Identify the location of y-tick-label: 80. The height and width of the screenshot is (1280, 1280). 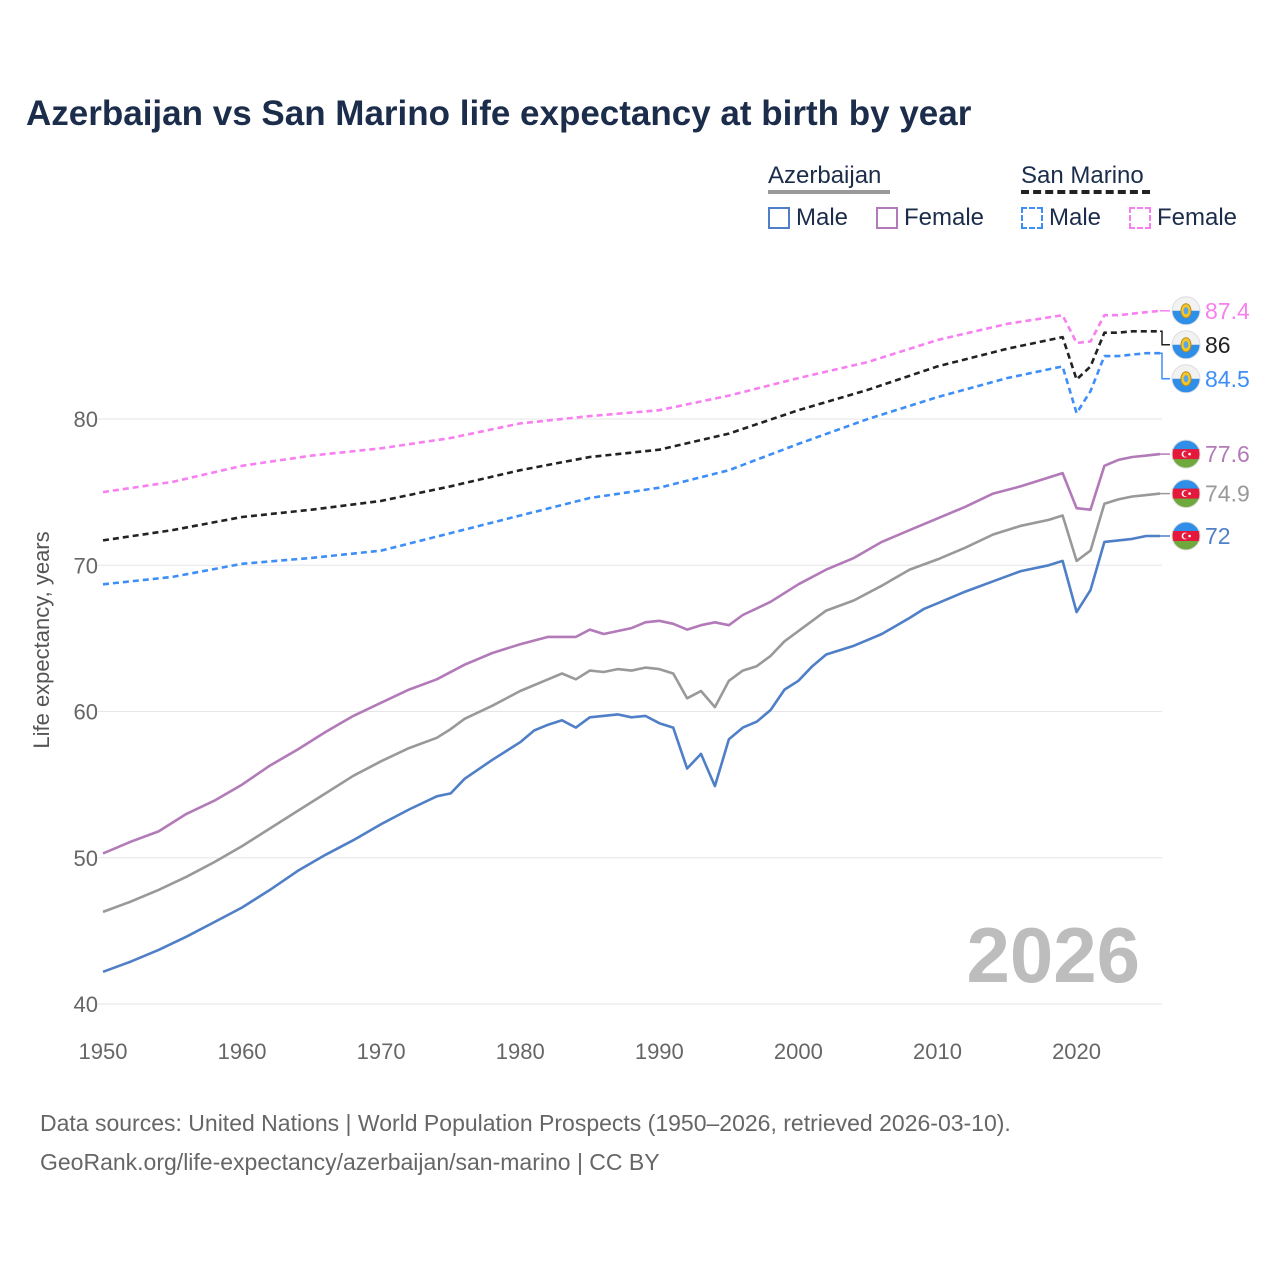
(86, 419).